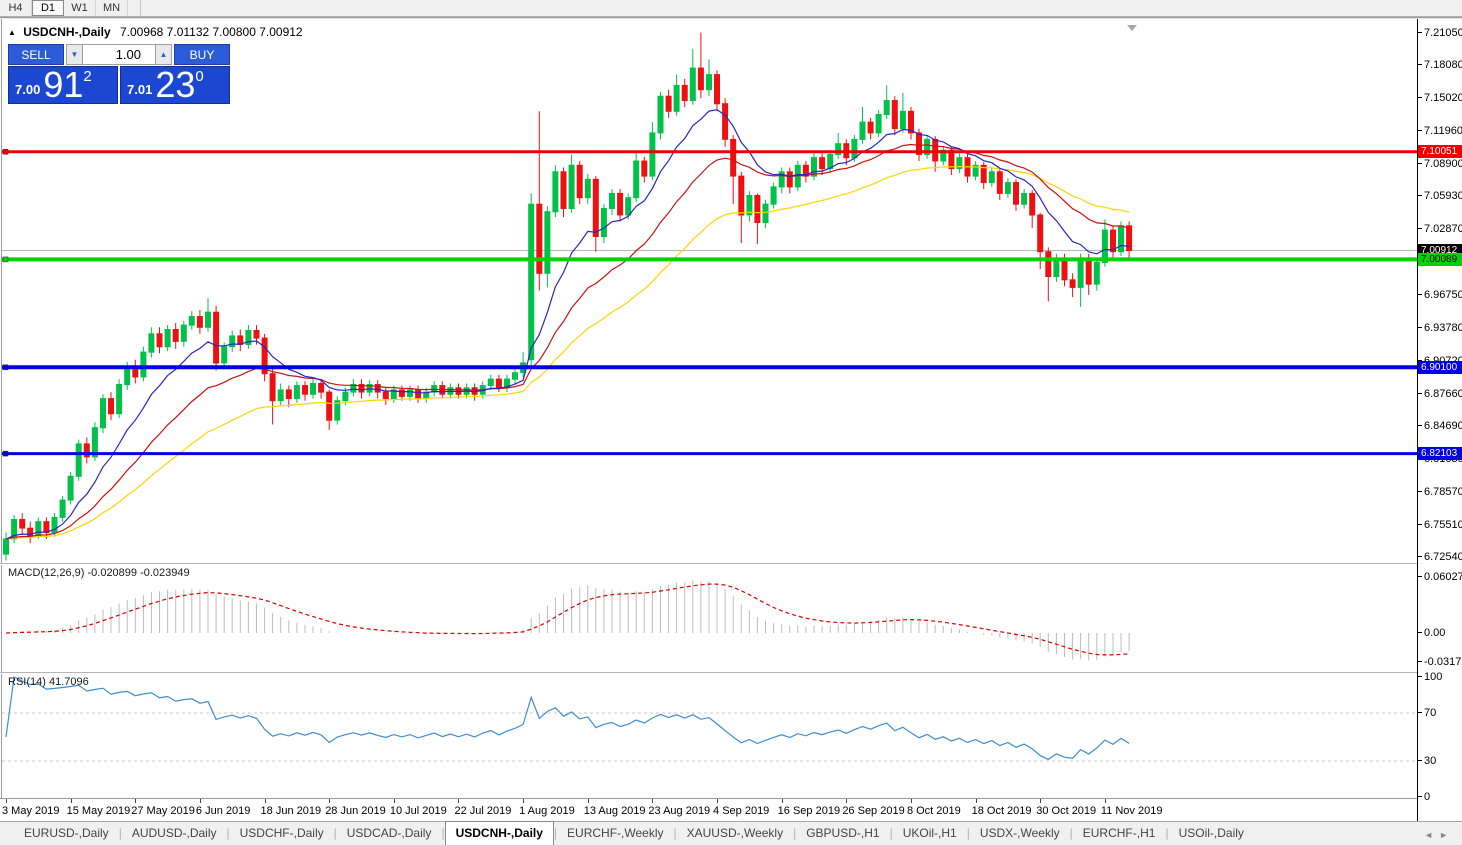 The image size is (1462, 845). I want to click on rsi-label: RSI(14) 41.7096, so click(48, 682).